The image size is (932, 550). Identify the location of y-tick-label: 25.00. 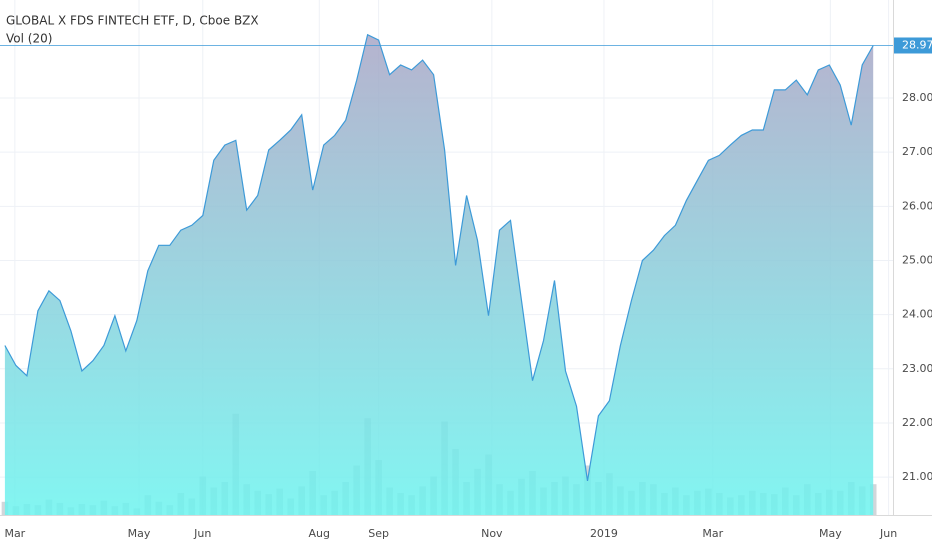
(917, 259).